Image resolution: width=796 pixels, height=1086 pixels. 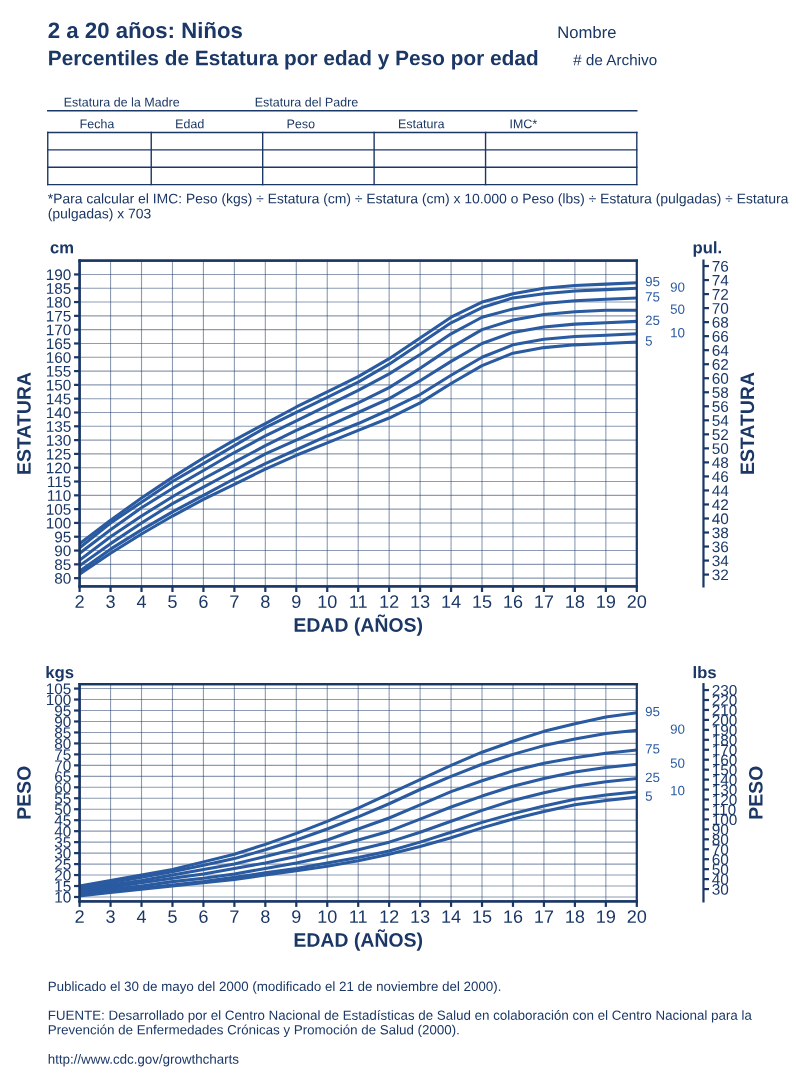 I want to click on text: cm, so click(x=61, y=249).